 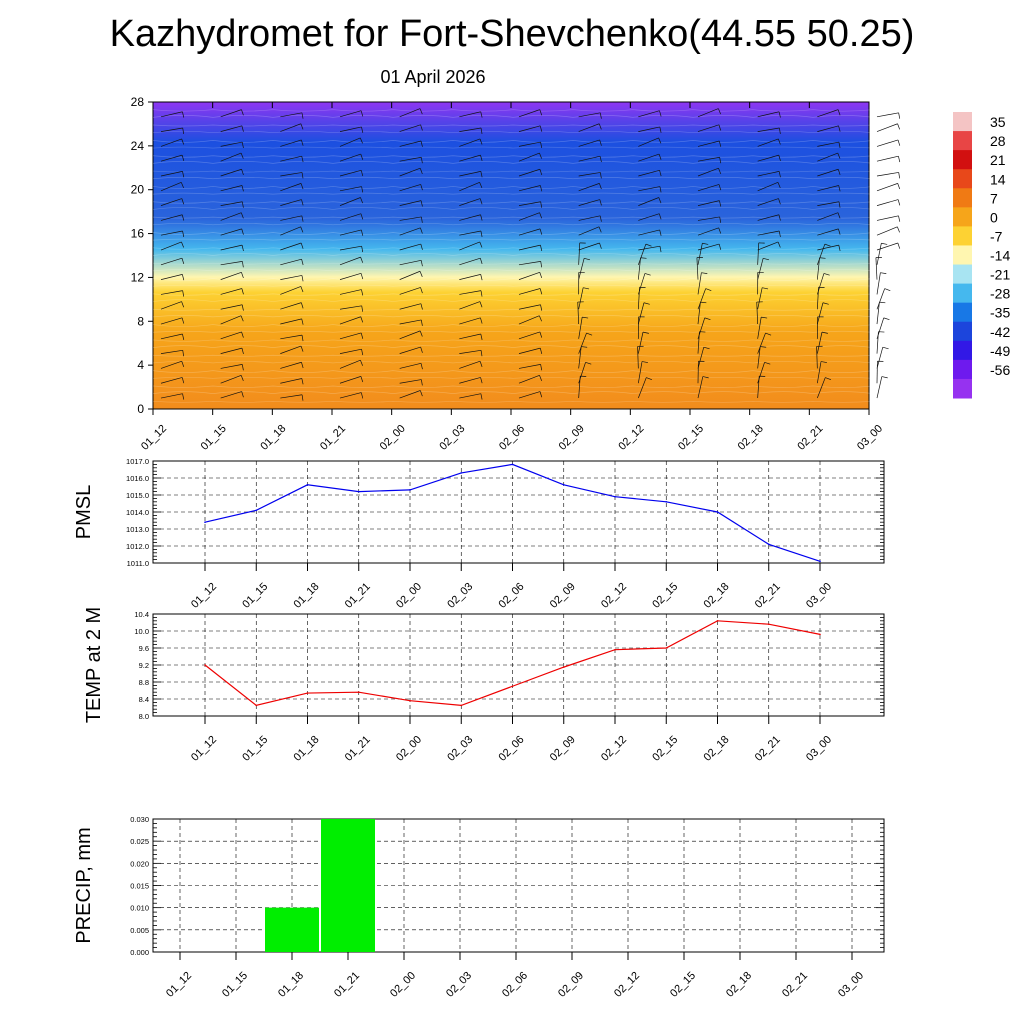 I want to click on y-tick-label: 8.8, so click(x=144, y=682).